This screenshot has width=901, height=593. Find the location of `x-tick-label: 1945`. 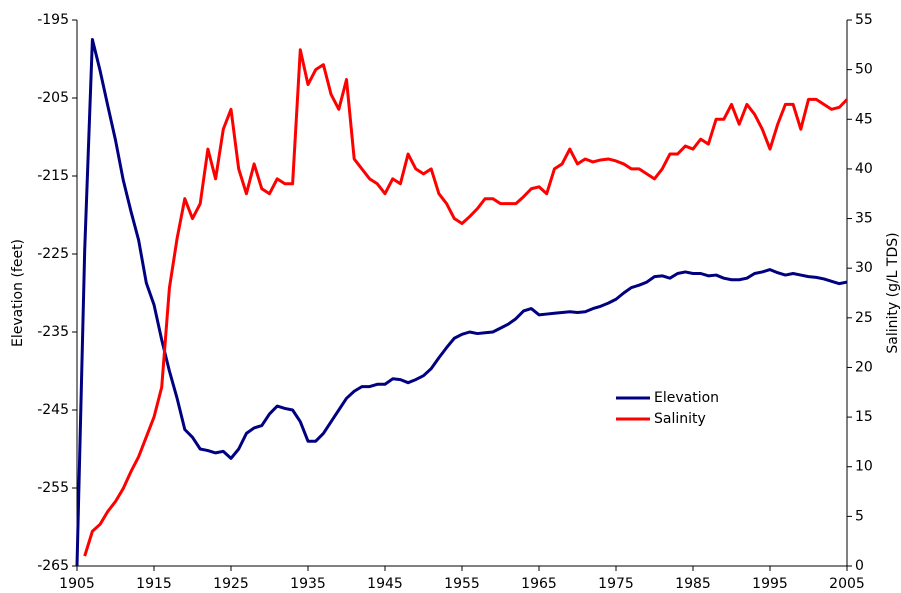

x-tick-label: 1945 is located at coordinates (385, 584).